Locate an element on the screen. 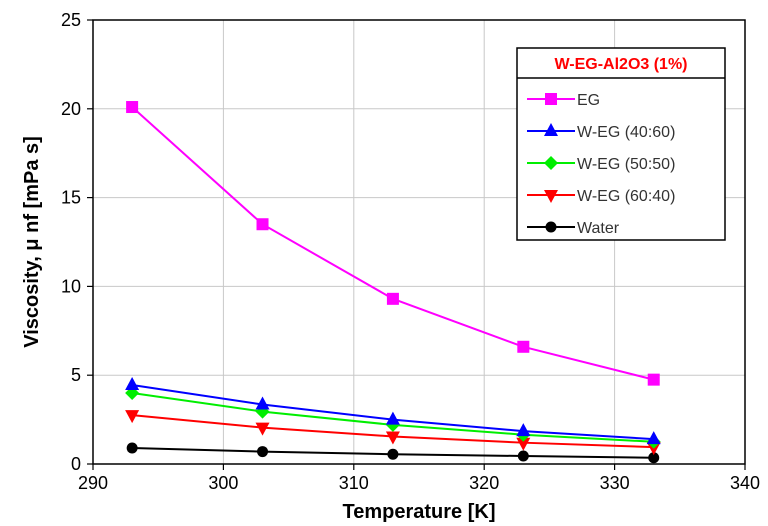 The width and height of the screenshot is (768, 526). legend-label: Water is located at coordinates (598, 228).